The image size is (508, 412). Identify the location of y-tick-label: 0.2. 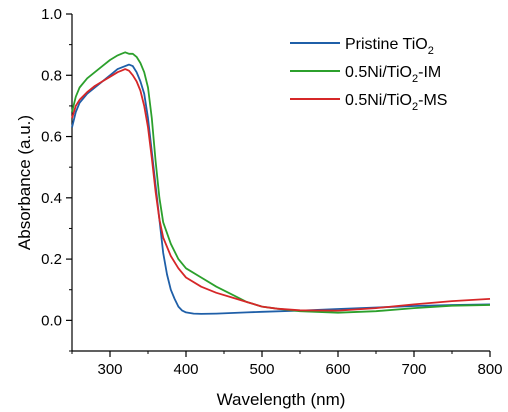
(51, 259).